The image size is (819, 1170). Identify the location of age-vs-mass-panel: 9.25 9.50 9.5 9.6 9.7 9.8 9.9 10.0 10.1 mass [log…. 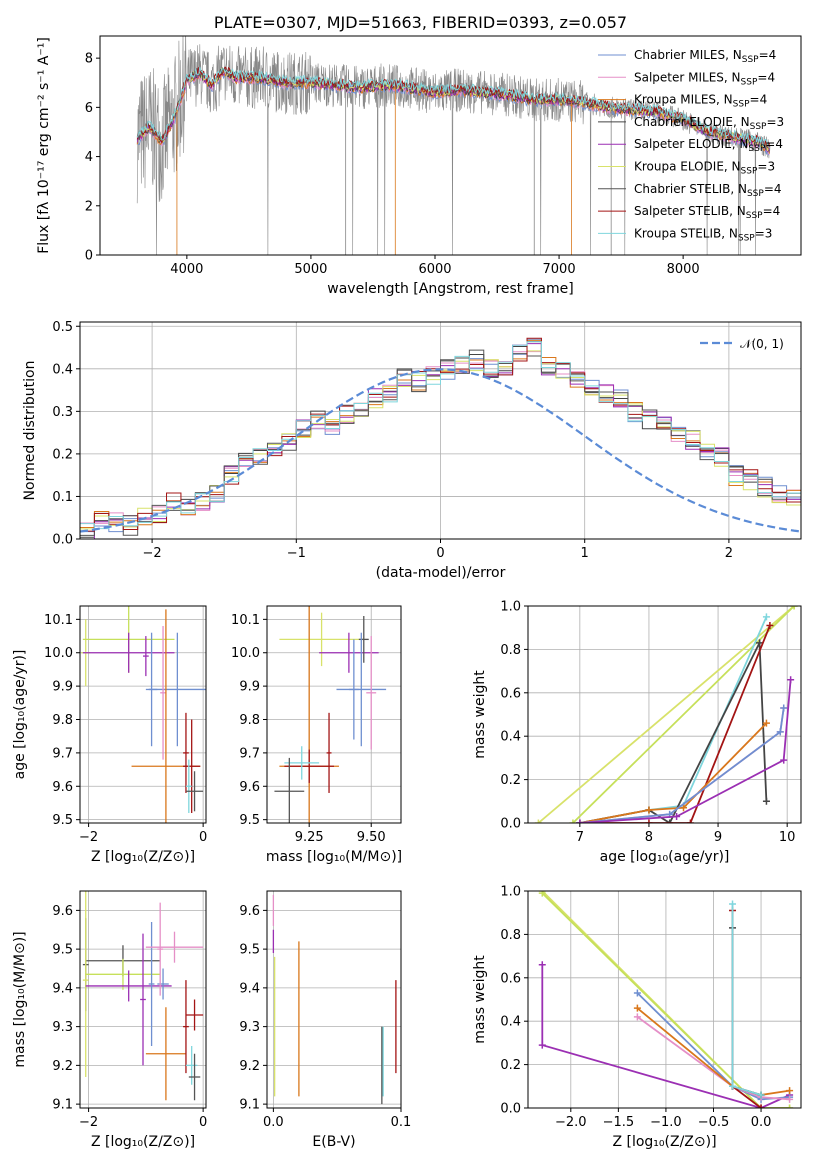
(316, 735).